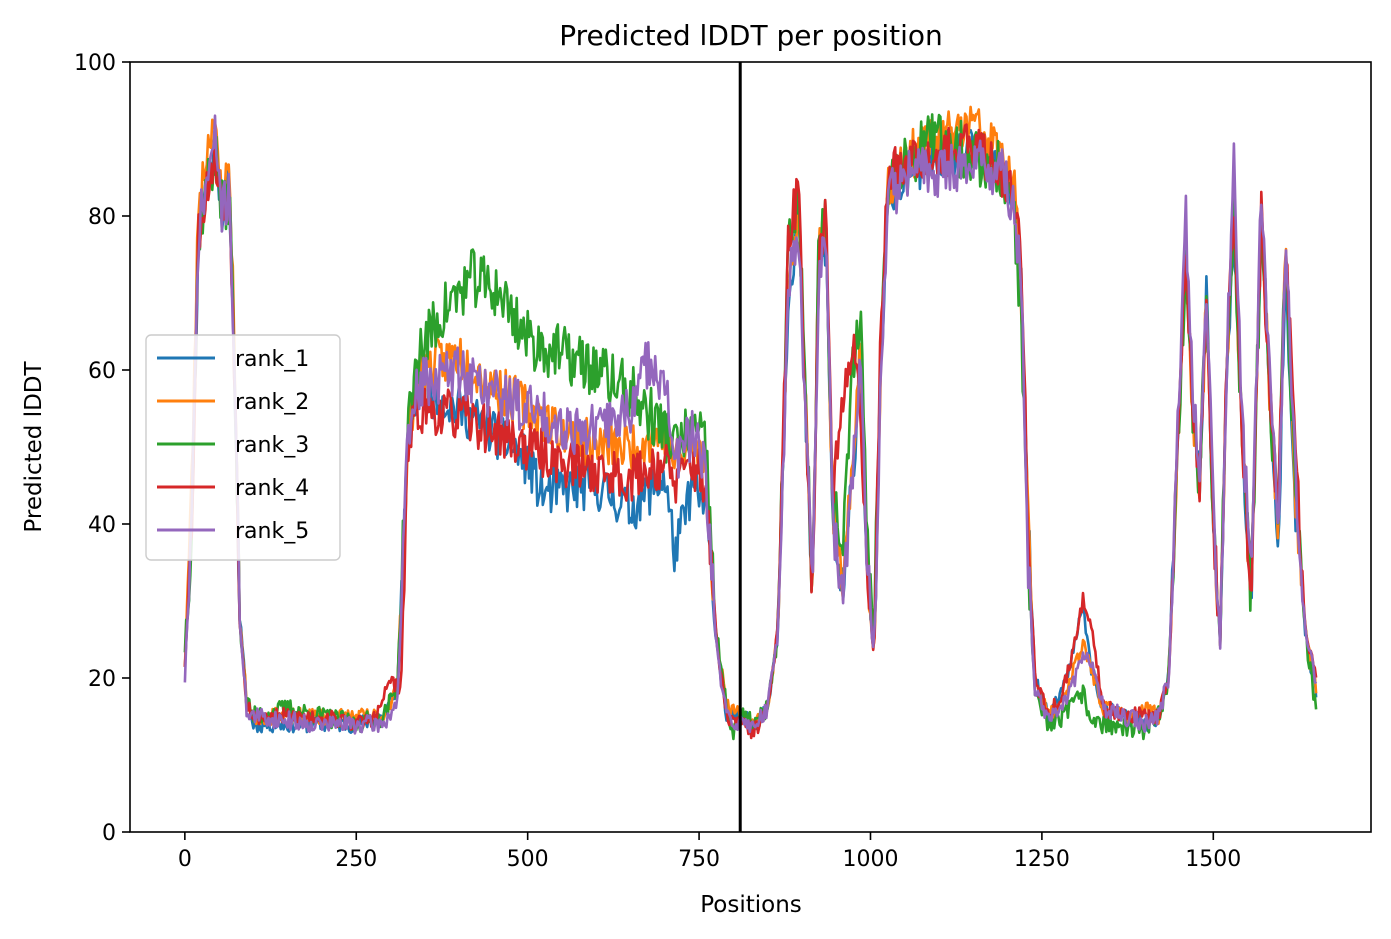 The height and width of the screenshot is (939, 1391). Describe the element at coordinates (109, 833) in the screenshot. I see `y-tick-label: 0` at that location.